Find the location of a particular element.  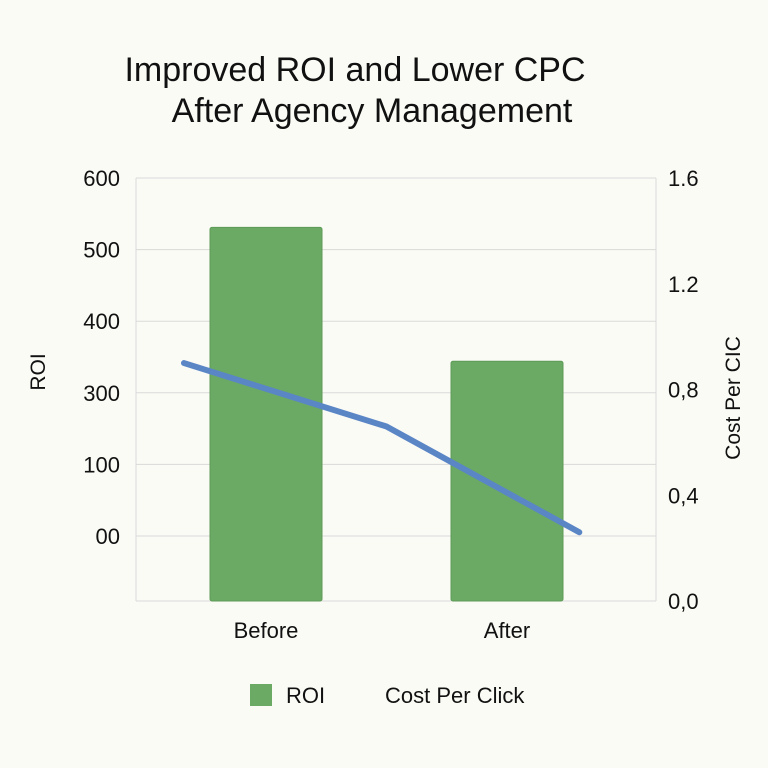

legend-label-roi: ROI is located at coordinates (305, 695).